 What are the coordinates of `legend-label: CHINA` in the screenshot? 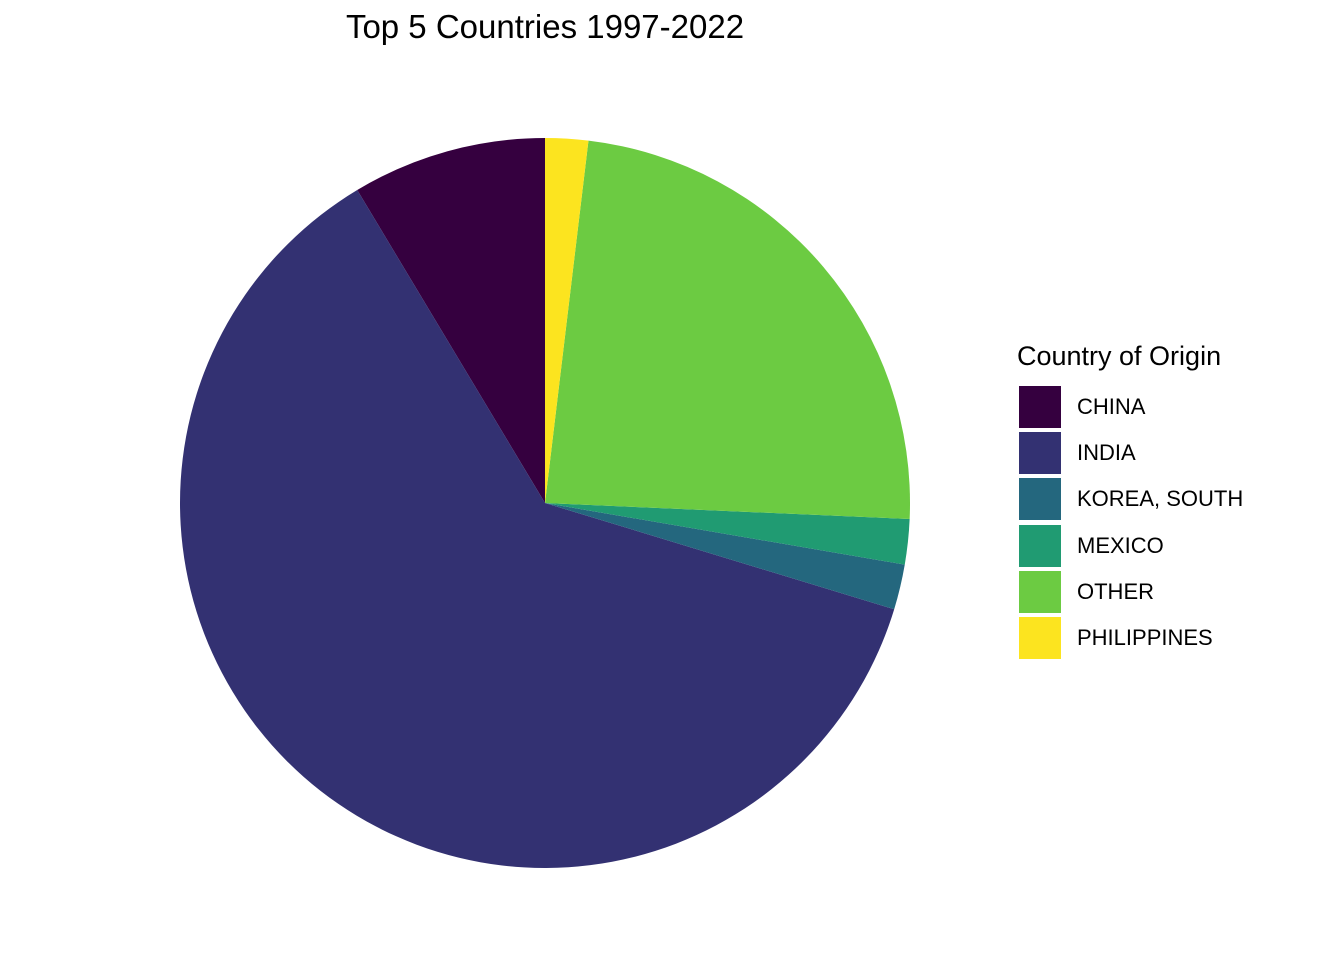 It's located at (1111, 407).